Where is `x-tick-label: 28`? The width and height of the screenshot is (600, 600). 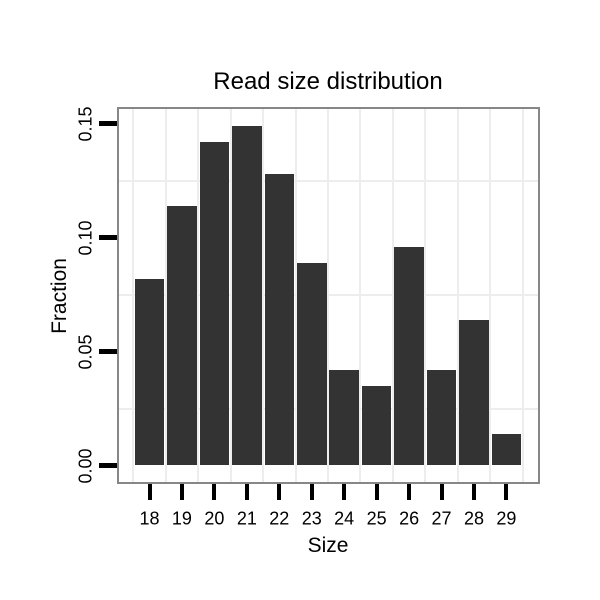 x-tick-label: 28 is located at coordinates (474, 518).